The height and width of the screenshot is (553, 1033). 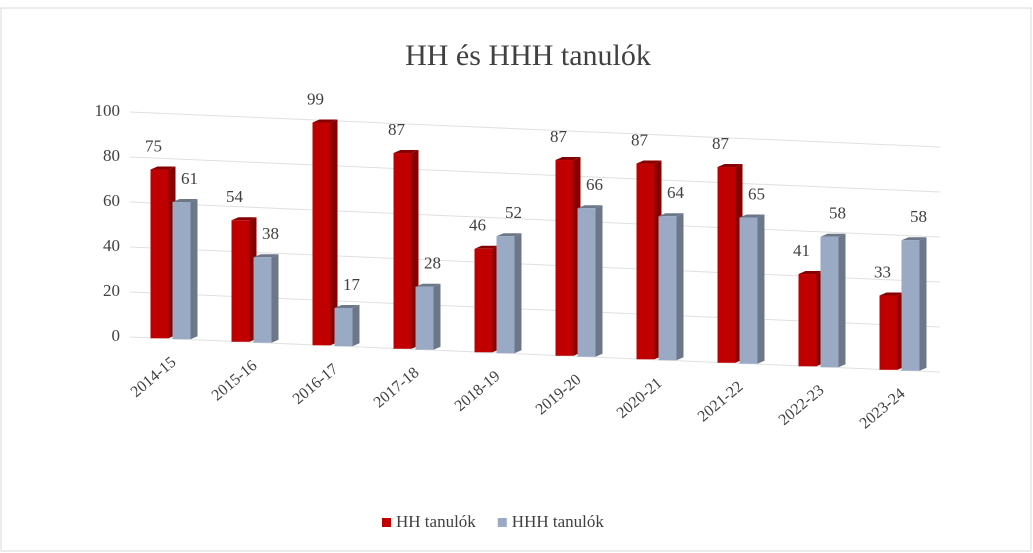 What do you see at coordinates (882, 271) in the screenshot?
I see `value-label: 33` at bounding box center [882, 271].